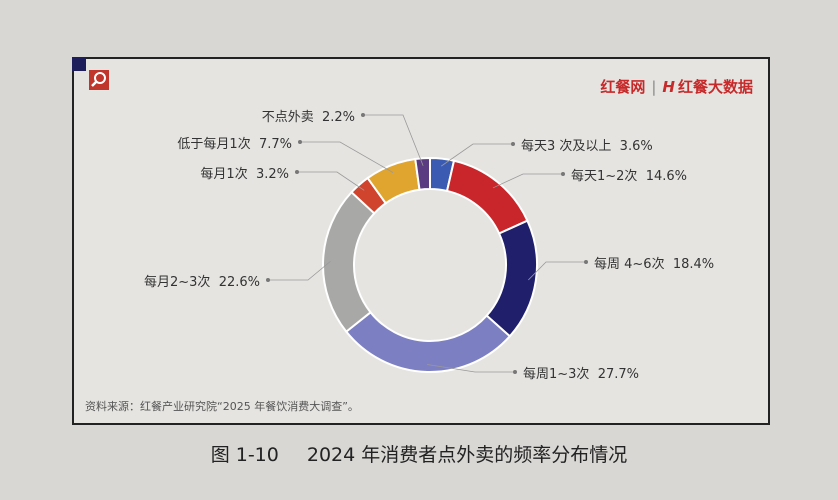 Image resolution: width=838 pixels, height=500 pixels. What do you see at coordinates (214, 144) in the screenshot?
I see `slice-label-text: 低于每月1次` at bounding box center [214, 144].